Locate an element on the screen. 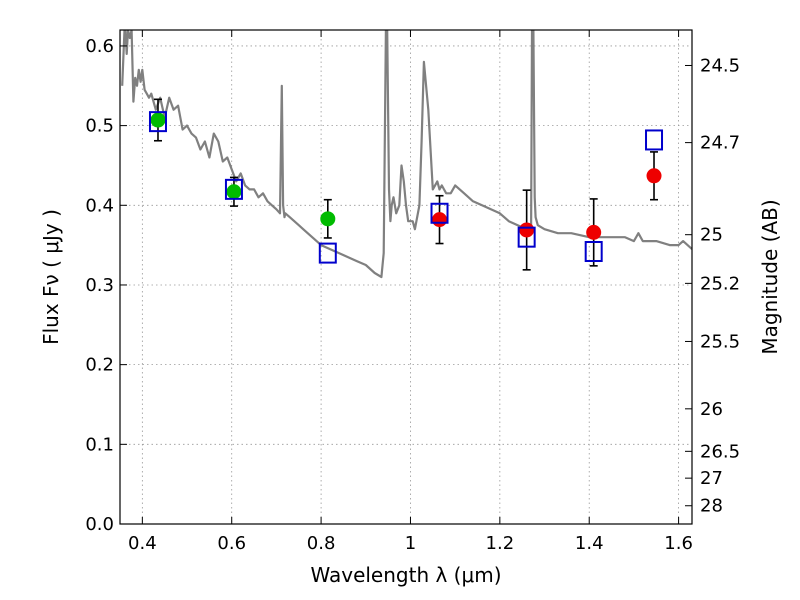 This screenshot has width=800, height=600. mag-tick-label: 24.5 is located at coordinates (720, 65).